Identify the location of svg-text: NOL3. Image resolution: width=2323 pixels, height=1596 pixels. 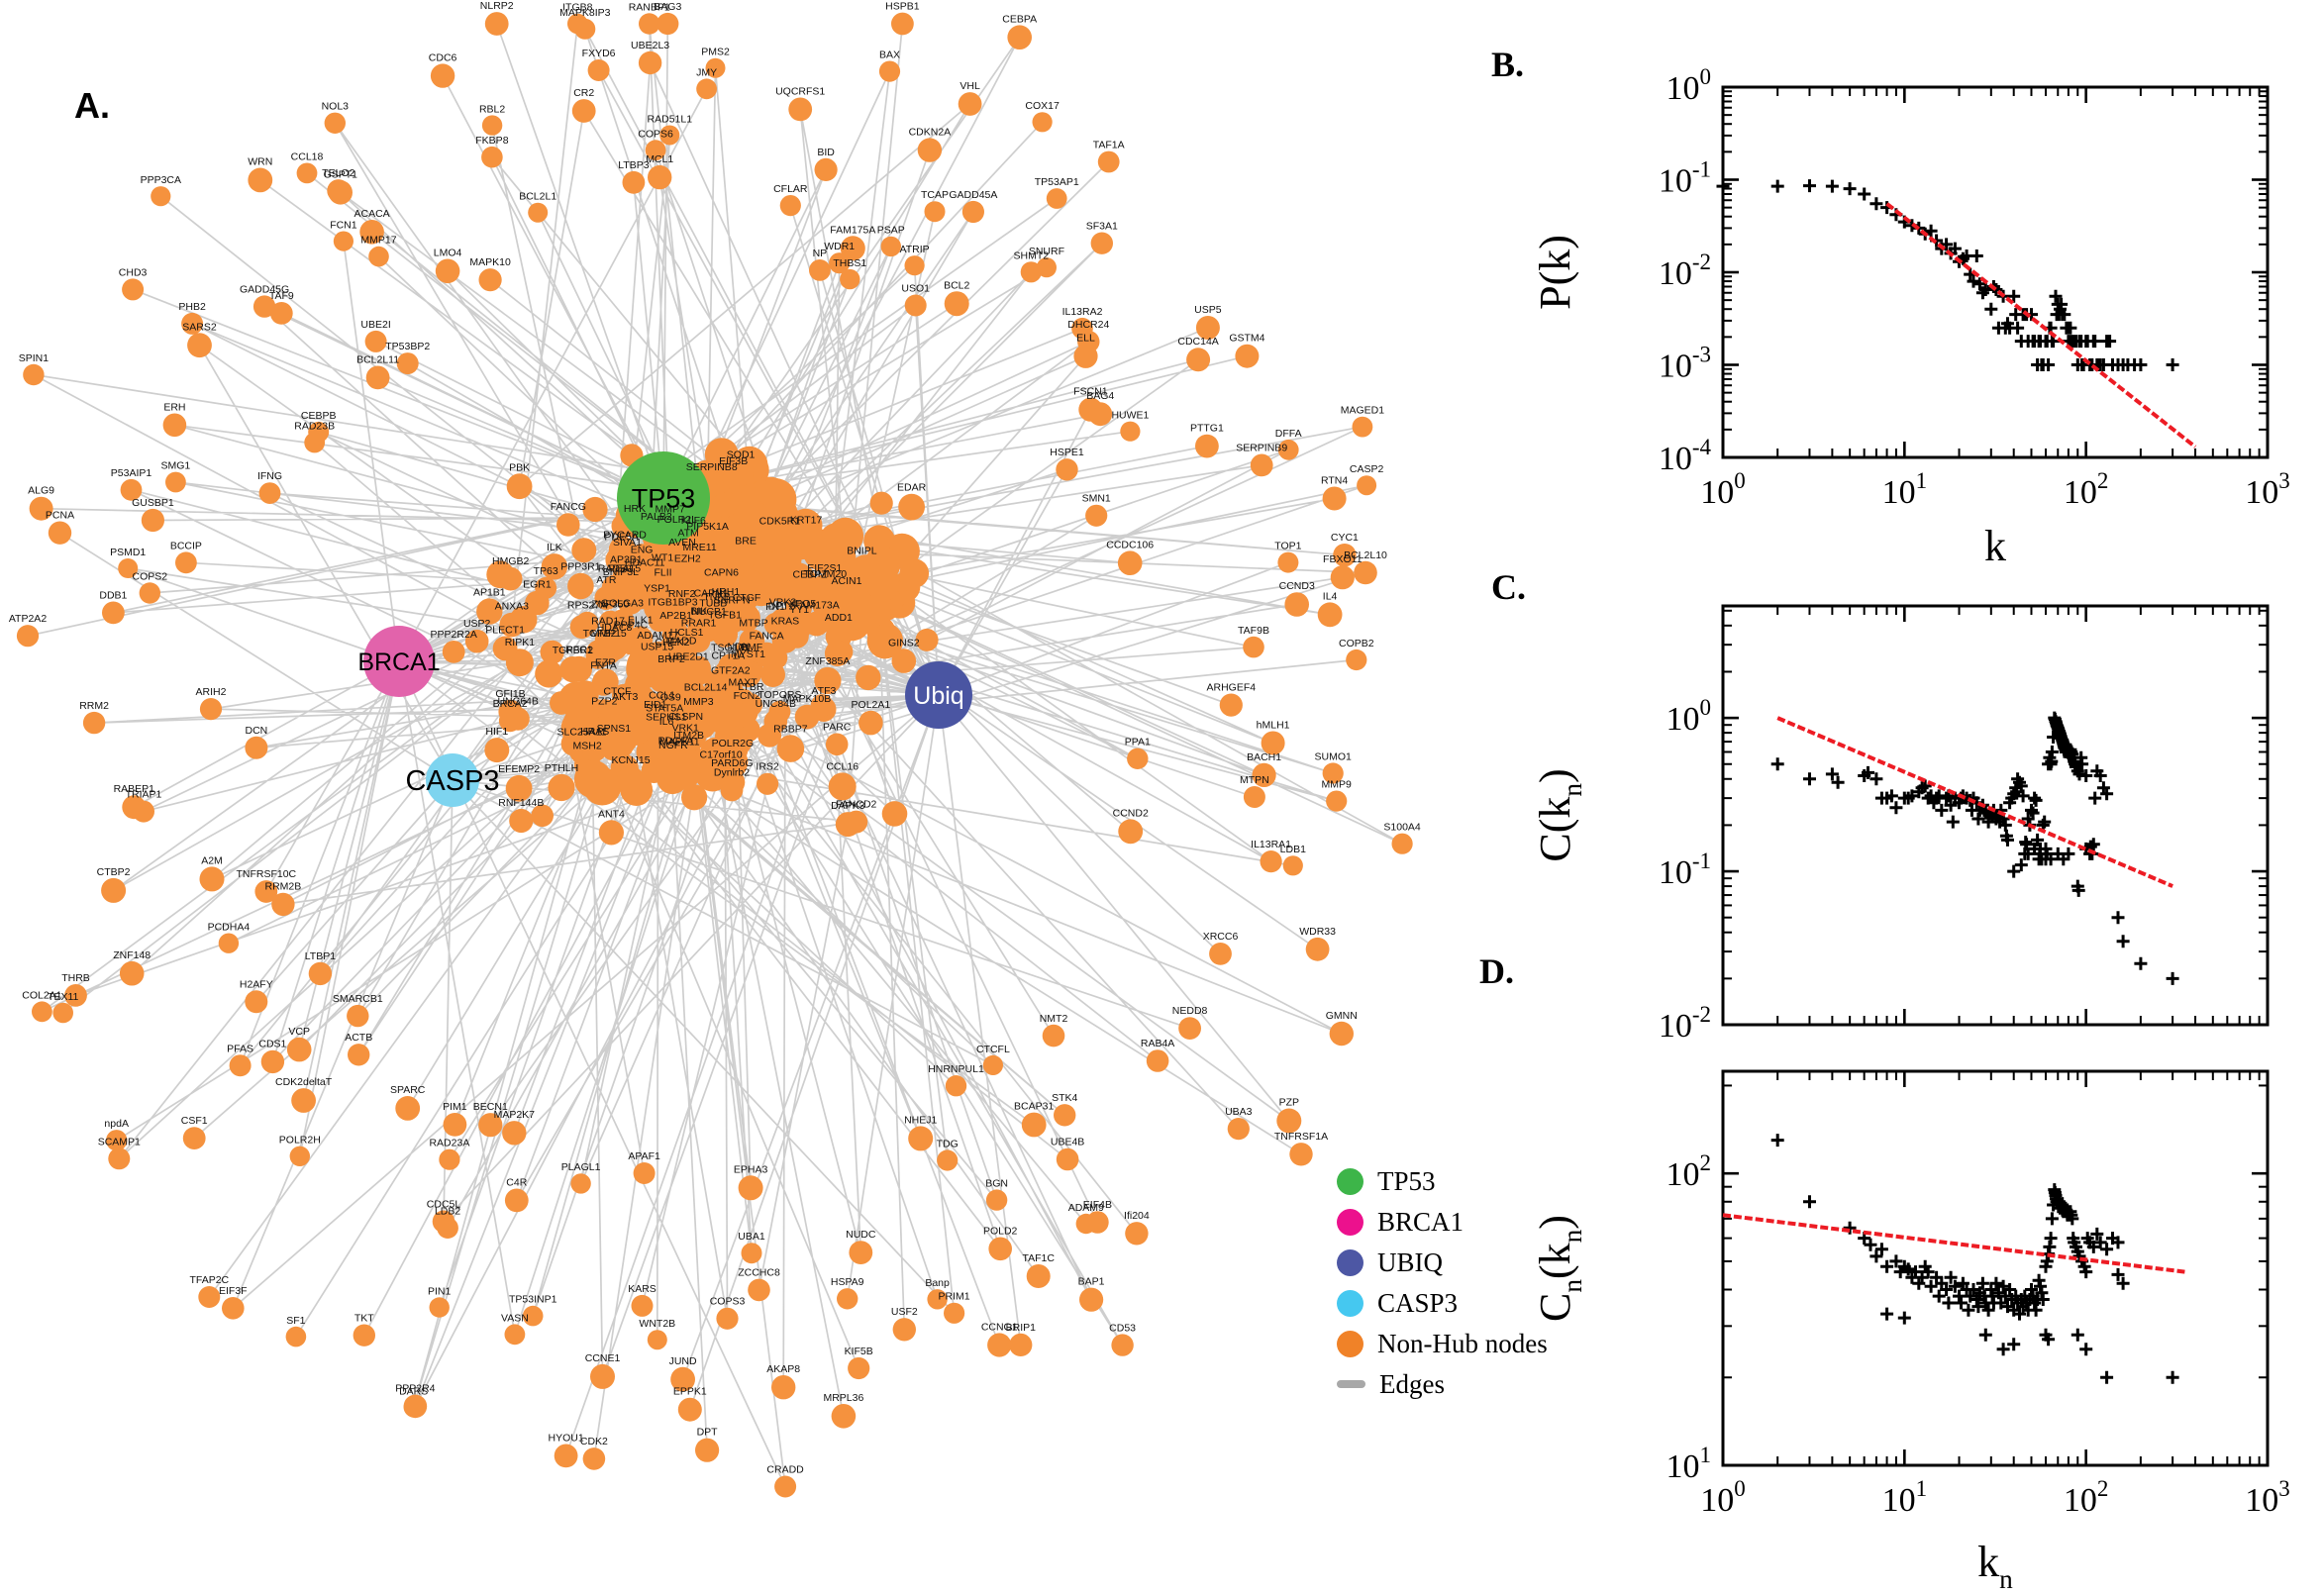
(336, 107).